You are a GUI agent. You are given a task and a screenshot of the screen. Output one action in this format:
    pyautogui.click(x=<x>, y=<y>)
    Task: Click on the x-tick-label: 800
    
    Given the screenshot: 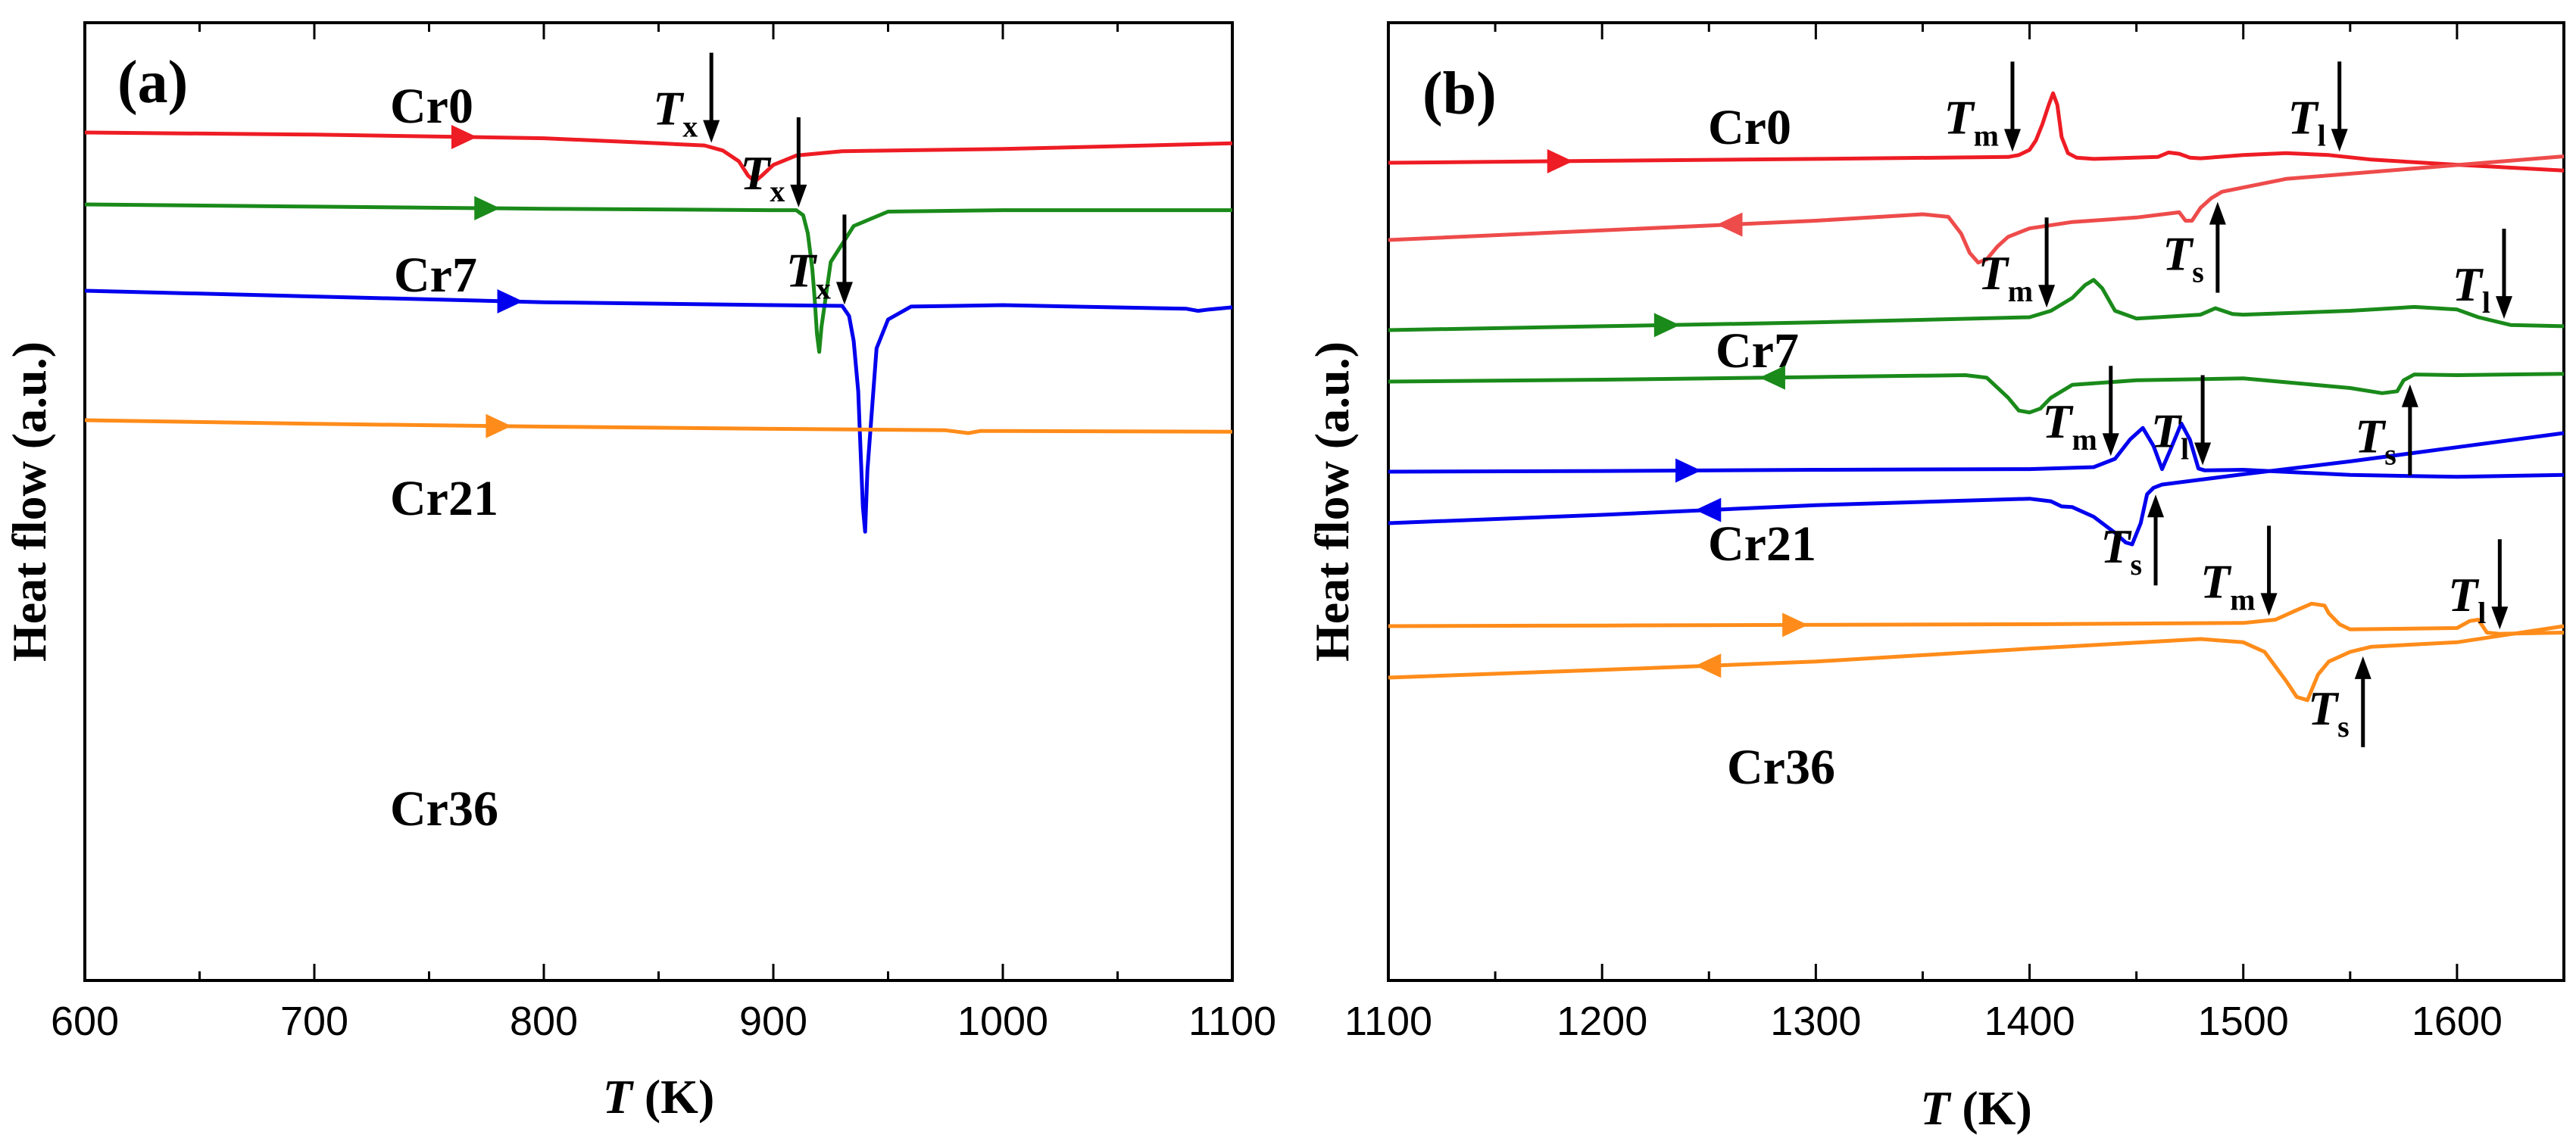 What is the action you would take?
    pyautogui.click(x=544, y=1021)
    